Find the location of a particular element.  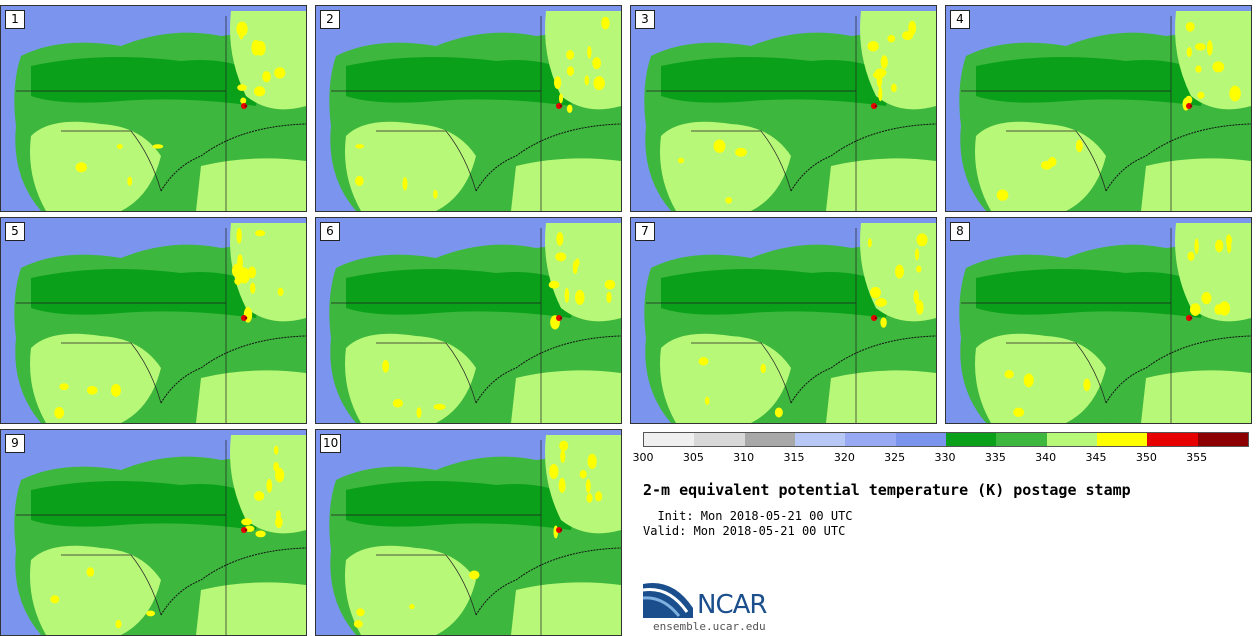

panel-8: 8 is located at coordinates (1098, 320).